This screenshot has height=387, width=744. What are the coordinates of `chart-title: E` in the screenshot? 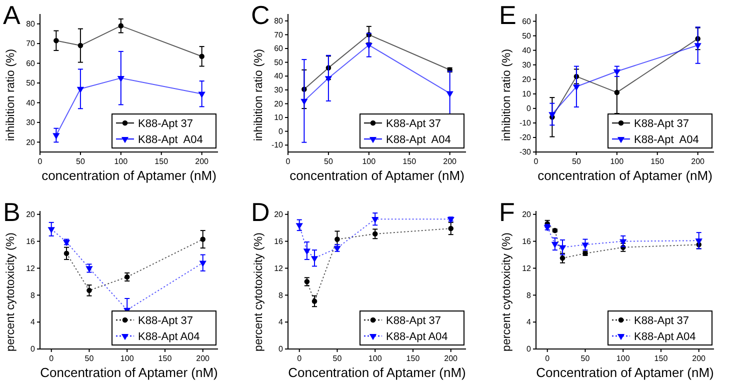 It's located at (507, 15).